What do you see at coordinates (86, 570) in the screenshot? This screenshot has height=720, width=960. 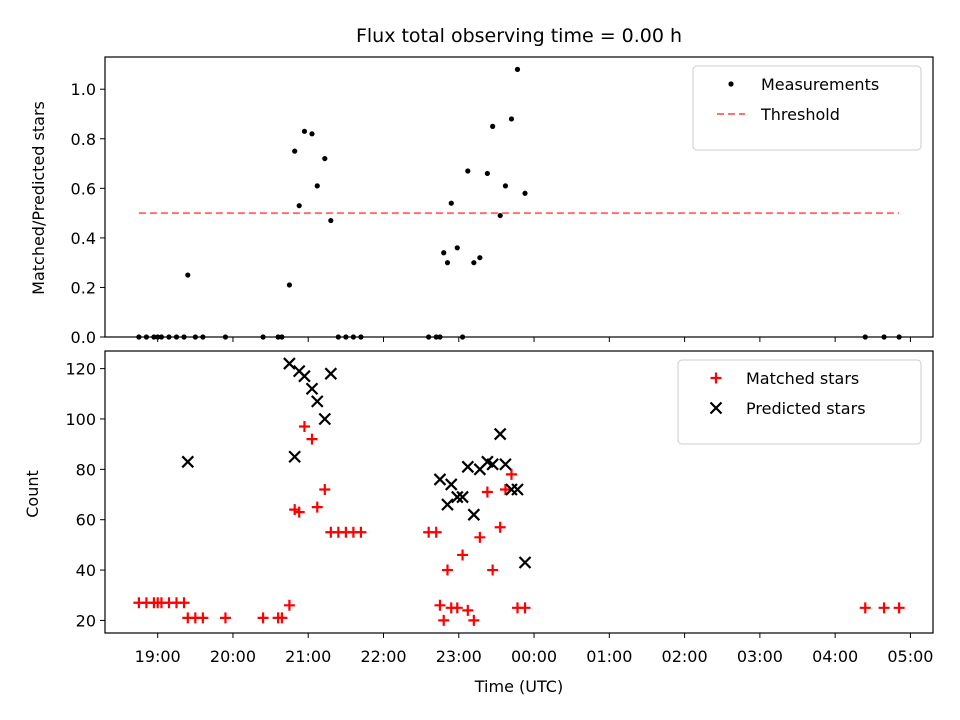 I see `count-y-tick-label: 40` at bounding box center [86, 570].